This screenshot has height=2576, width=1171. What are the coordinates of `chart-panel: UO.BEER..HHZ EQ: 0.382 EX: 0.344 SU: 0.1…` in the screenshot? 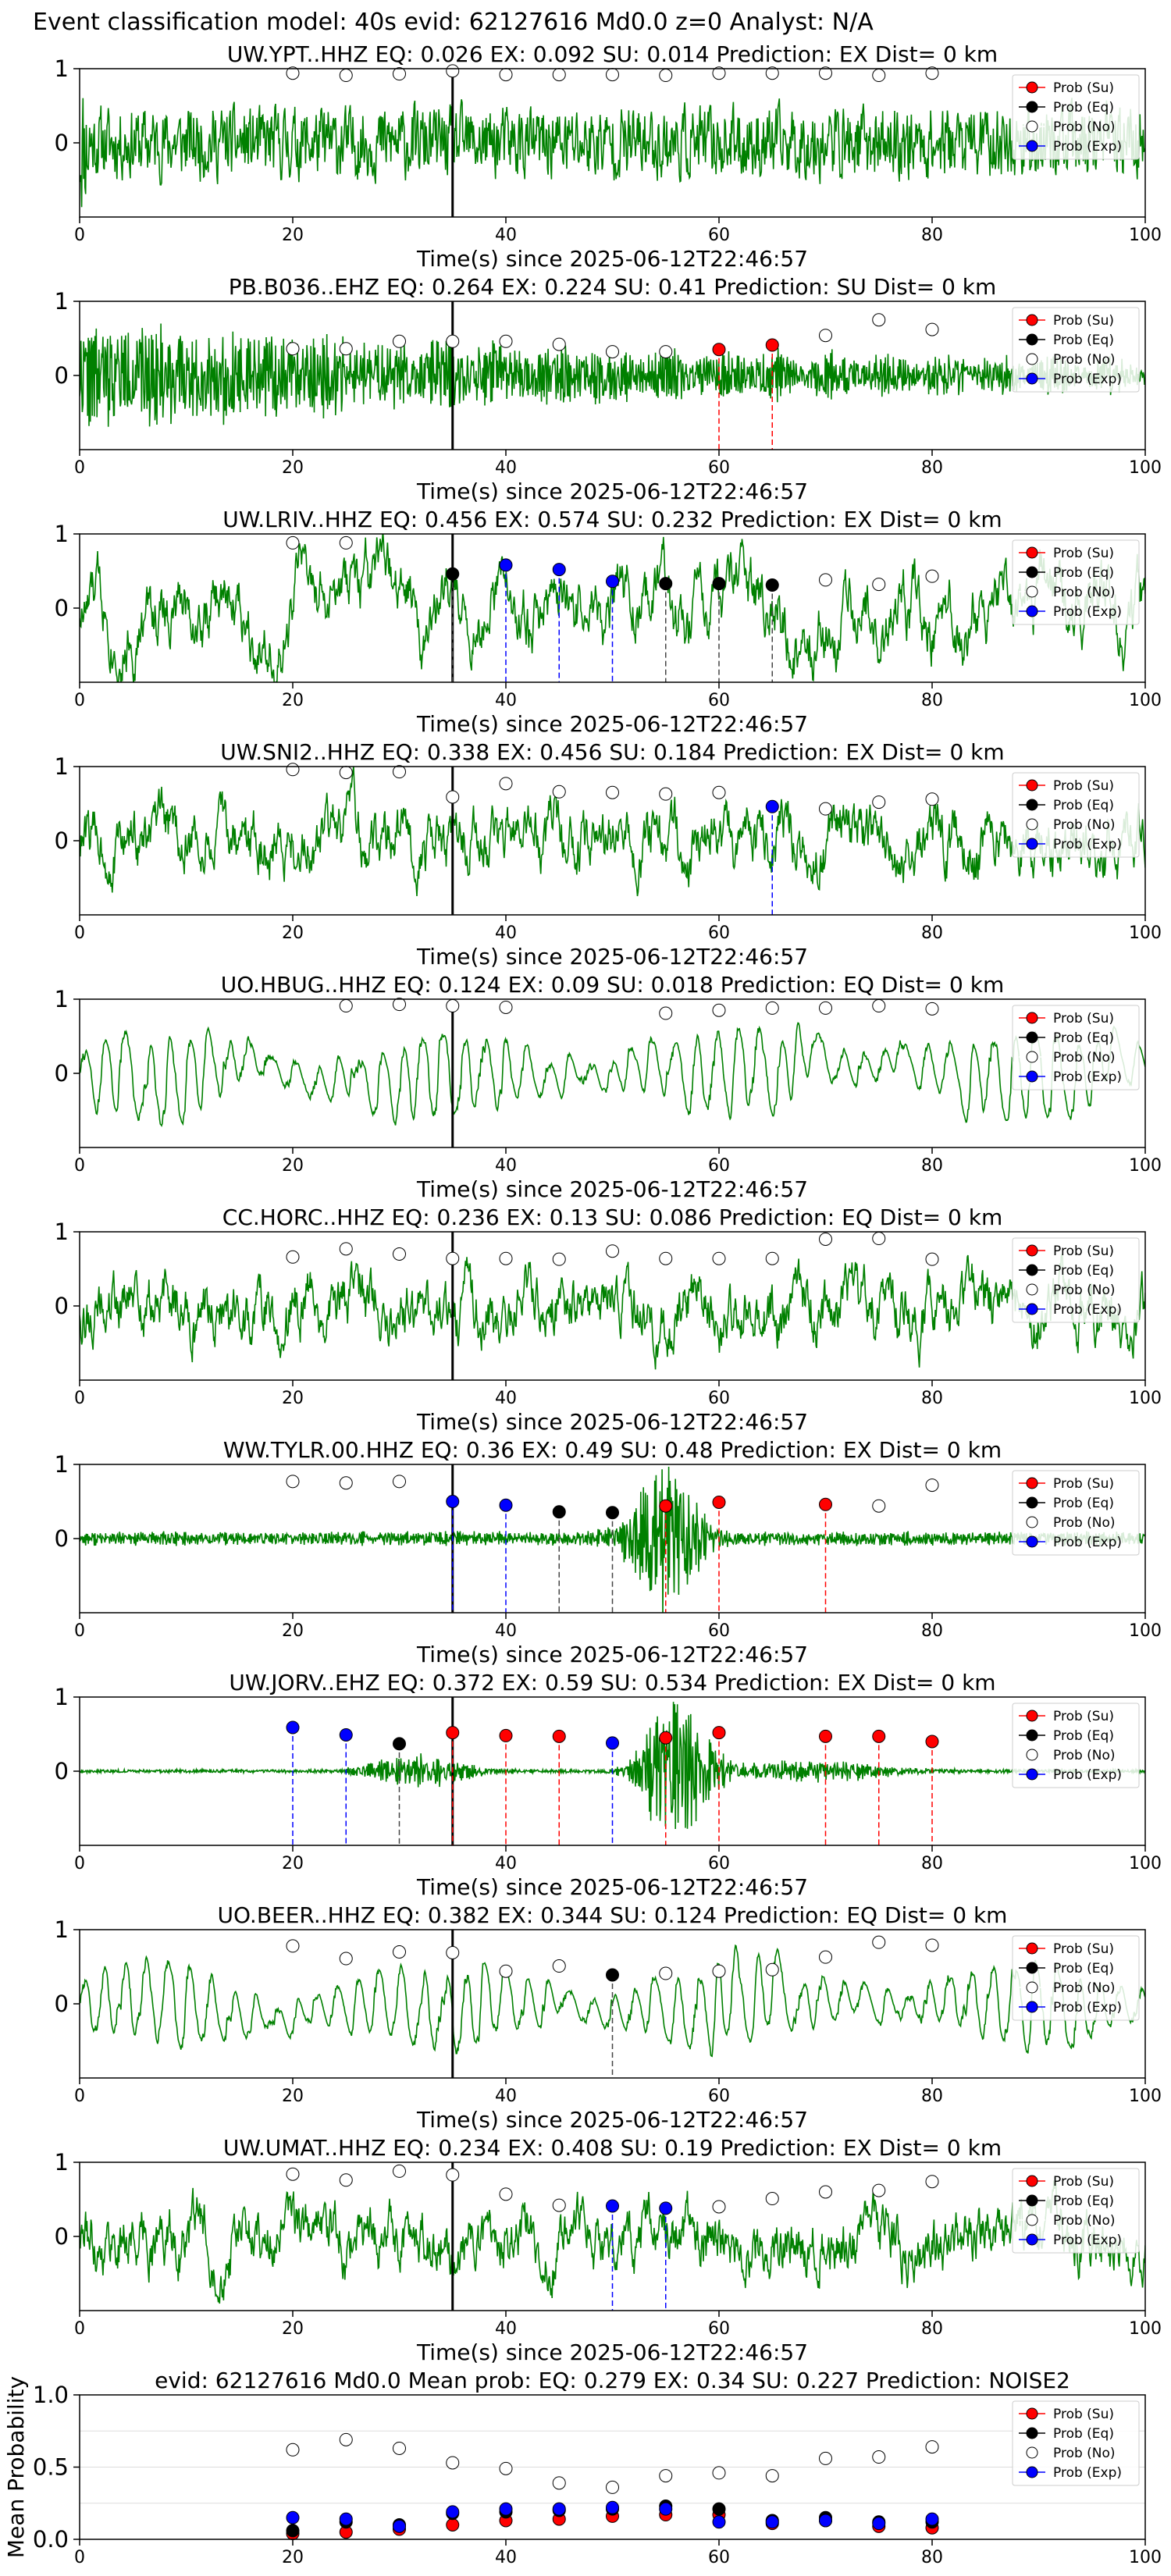 It's located at (608, 2018).